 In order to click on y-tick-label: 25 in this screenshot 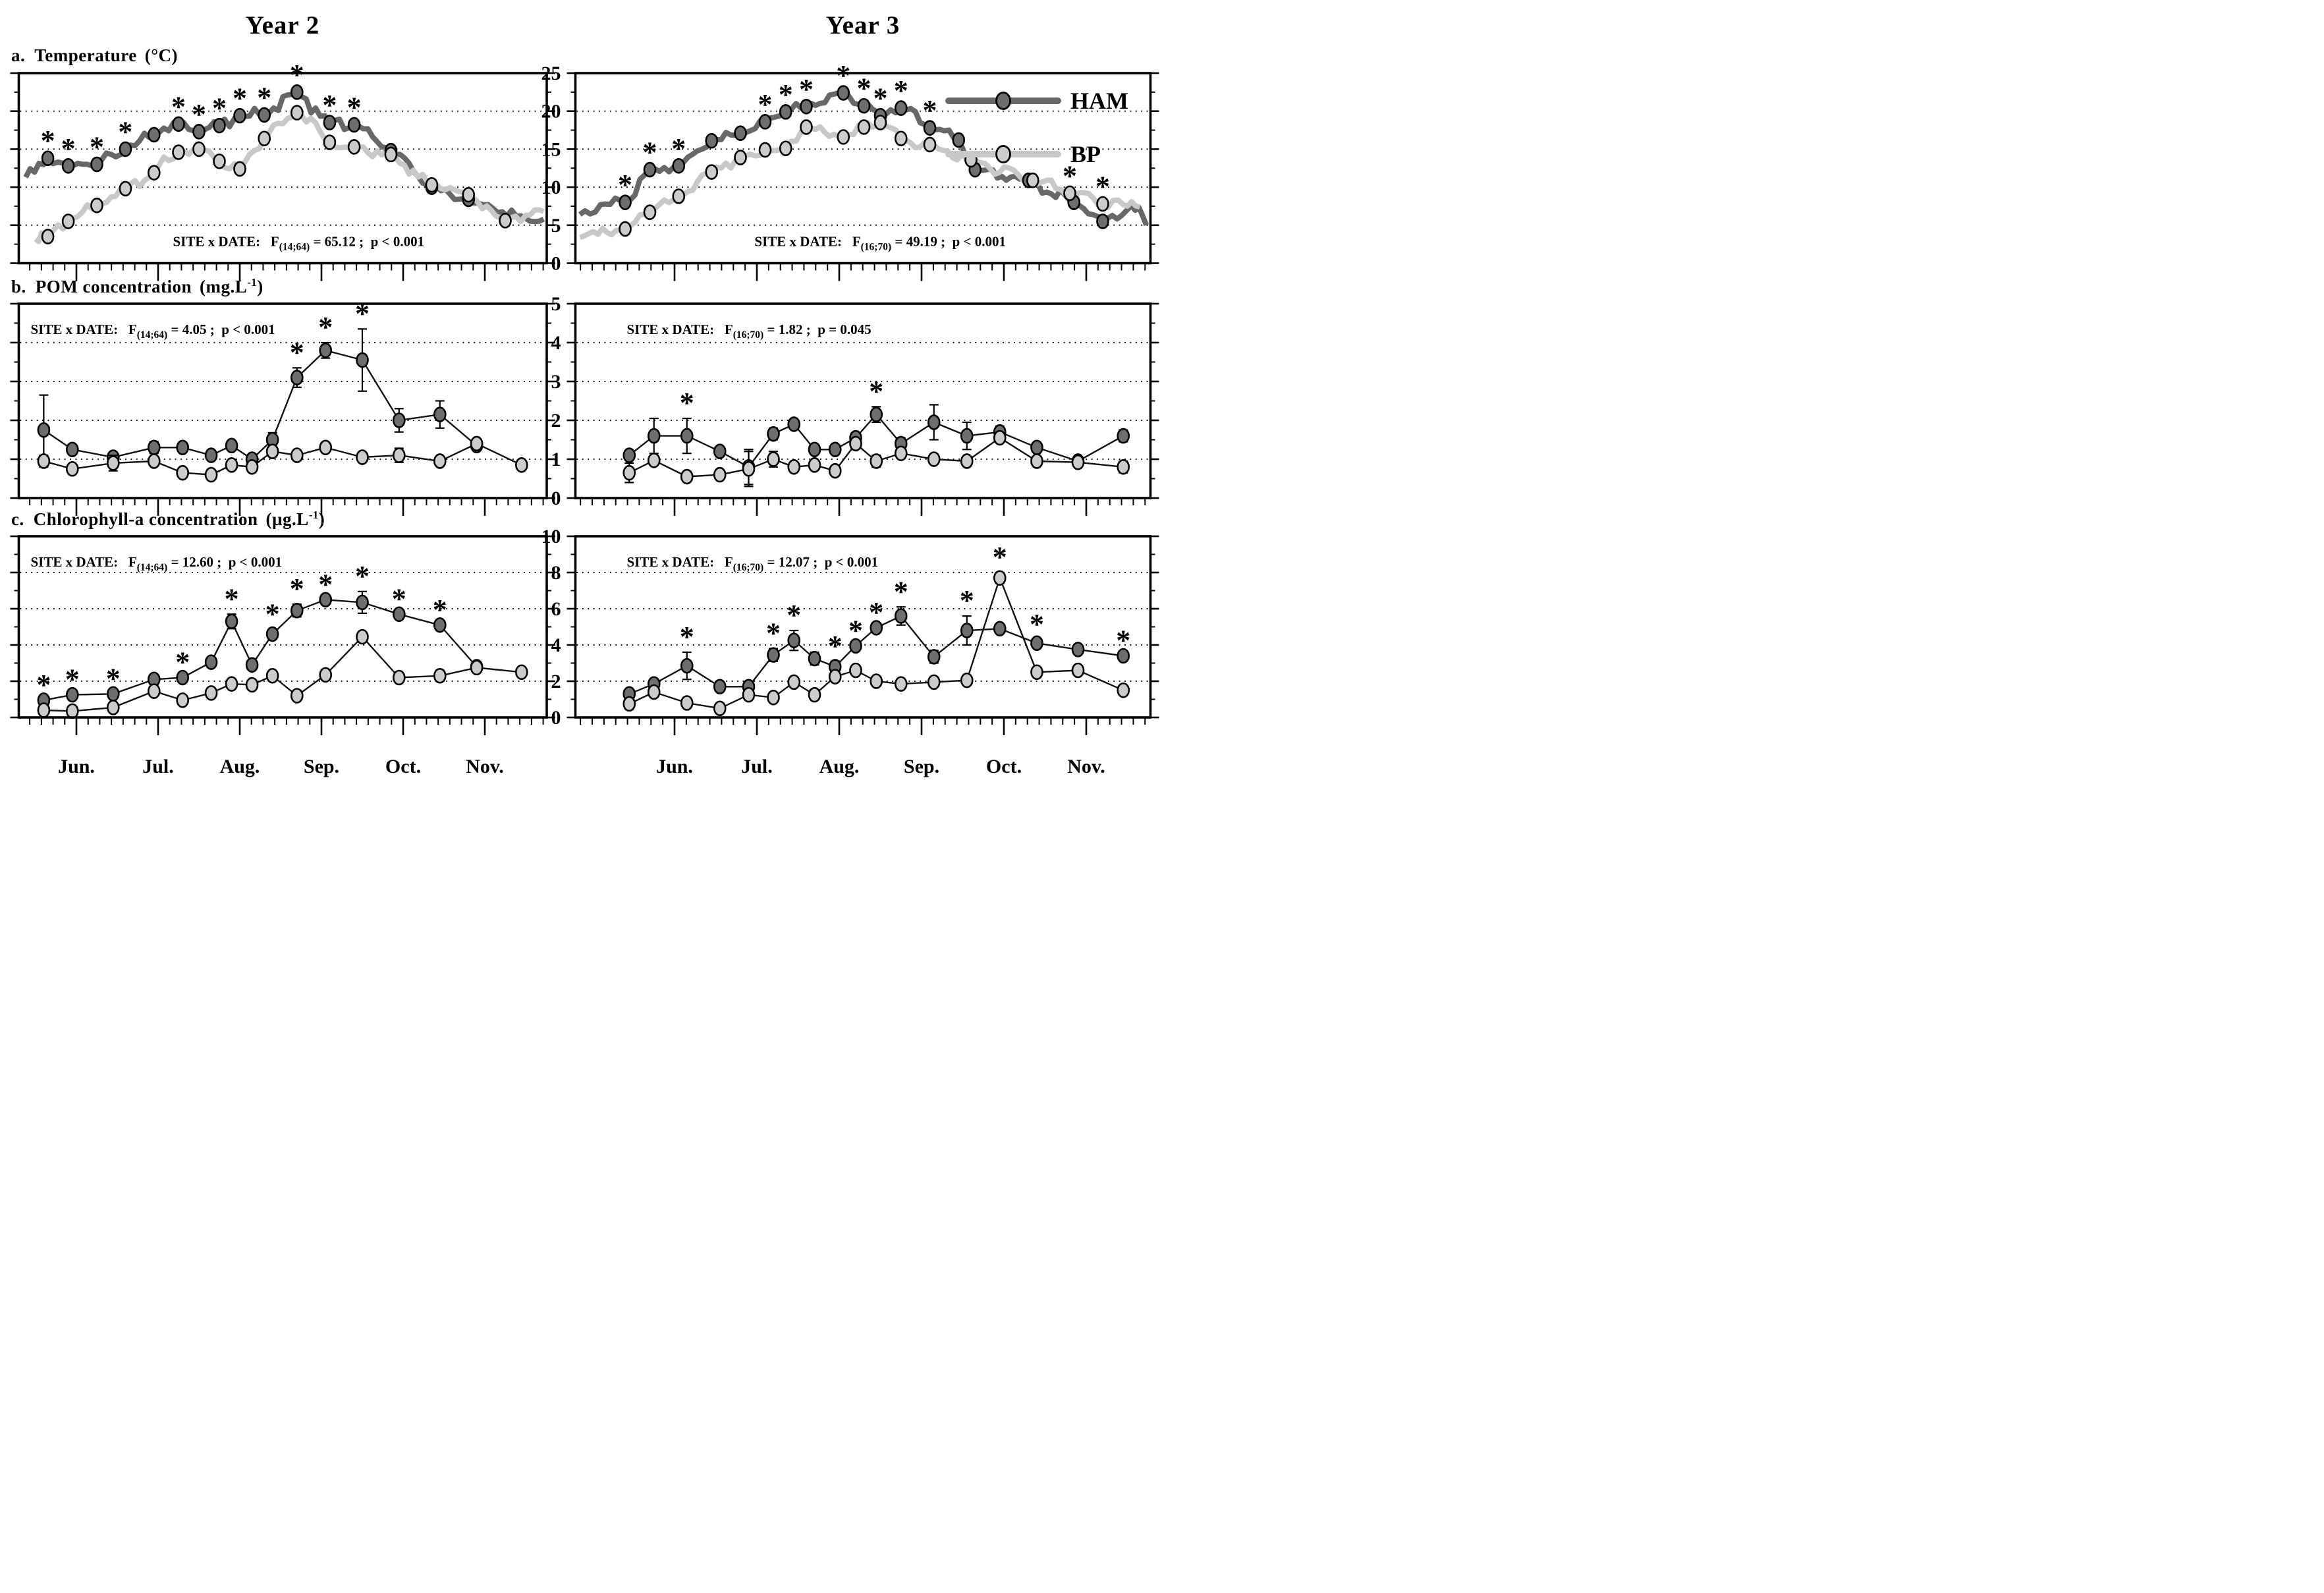, I will do `click(551, 73)`.